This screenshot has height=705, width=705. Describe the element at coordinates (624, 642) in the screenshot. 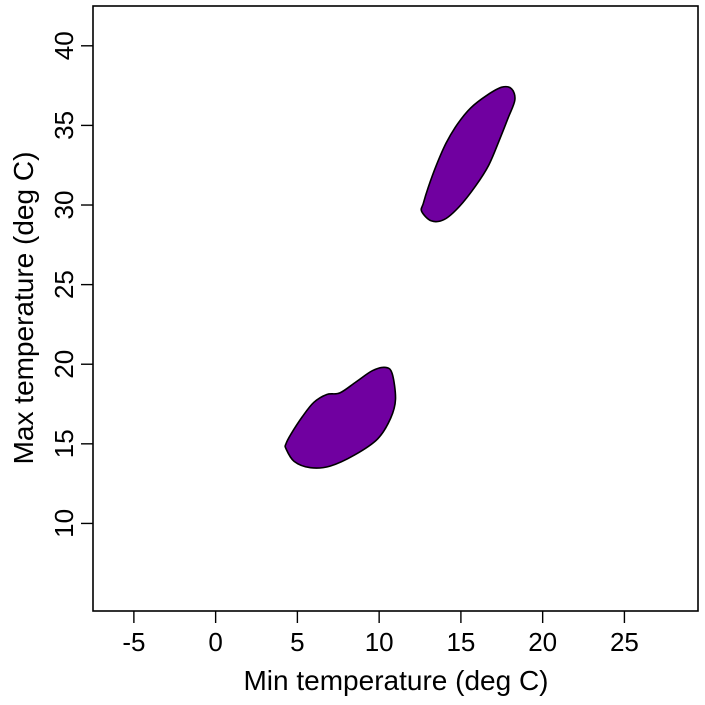

I see `x-tick-label-25: 25` at that location.